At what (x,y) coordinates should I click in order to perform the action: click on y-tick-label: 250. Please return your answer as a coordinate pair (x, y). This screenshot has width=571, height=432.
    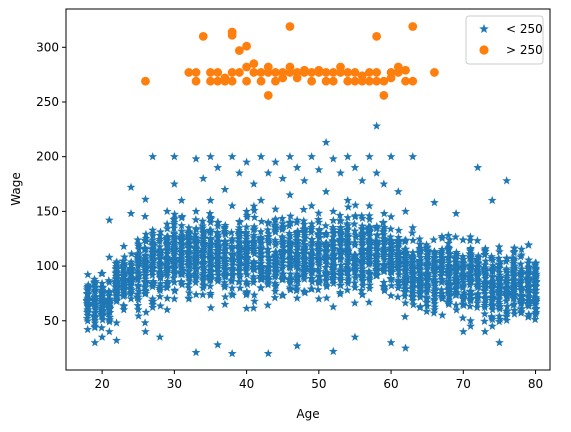
    Looking at the image, I should click on (47, 102).